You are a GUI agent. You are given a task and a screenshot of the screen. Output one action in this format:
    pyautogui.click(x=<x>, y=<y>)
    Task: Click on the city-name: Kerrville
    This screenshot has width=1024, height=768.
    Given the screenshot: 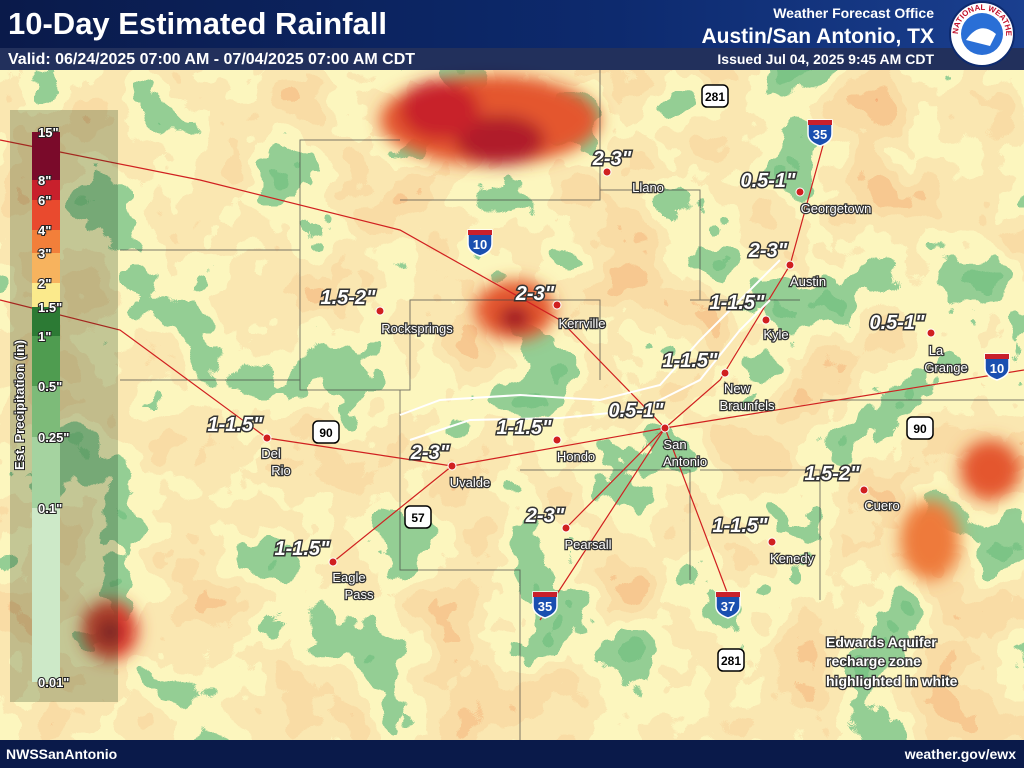 What is the action you would take?
    pyautogui.click(x=582, y=323)
    